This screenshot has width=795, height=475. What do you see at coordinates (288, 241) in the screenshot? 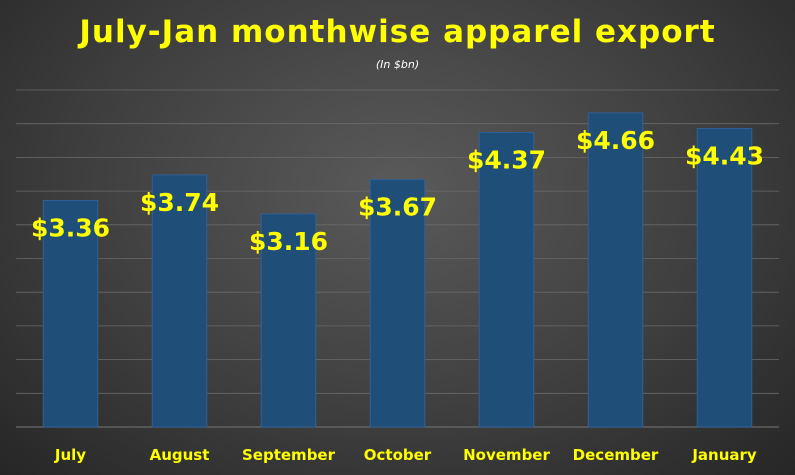
I see `data-label-september: $3.16` at bounding box center [288, 241].